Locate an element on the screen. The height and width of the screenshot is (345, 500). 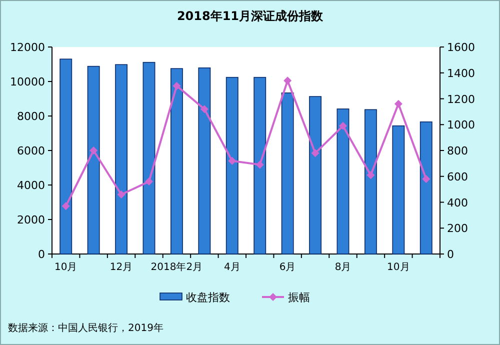
y2-tick-label: 400 is located at coordinates (457, 203).